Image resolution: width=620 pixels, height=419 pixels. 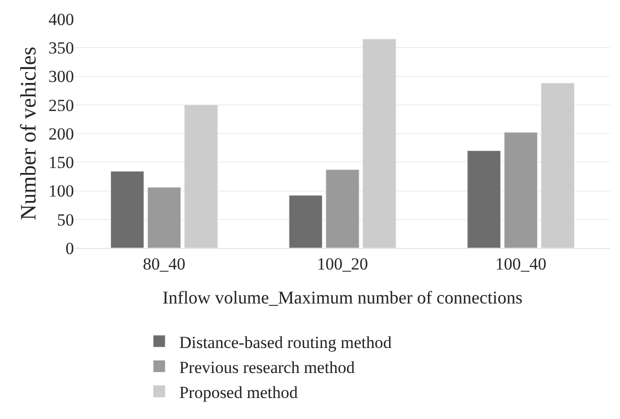 What do you see at coordinates (70, 248) in the screenshot?
I see `y-tick-label: 0` at bounding box center [70, 248].